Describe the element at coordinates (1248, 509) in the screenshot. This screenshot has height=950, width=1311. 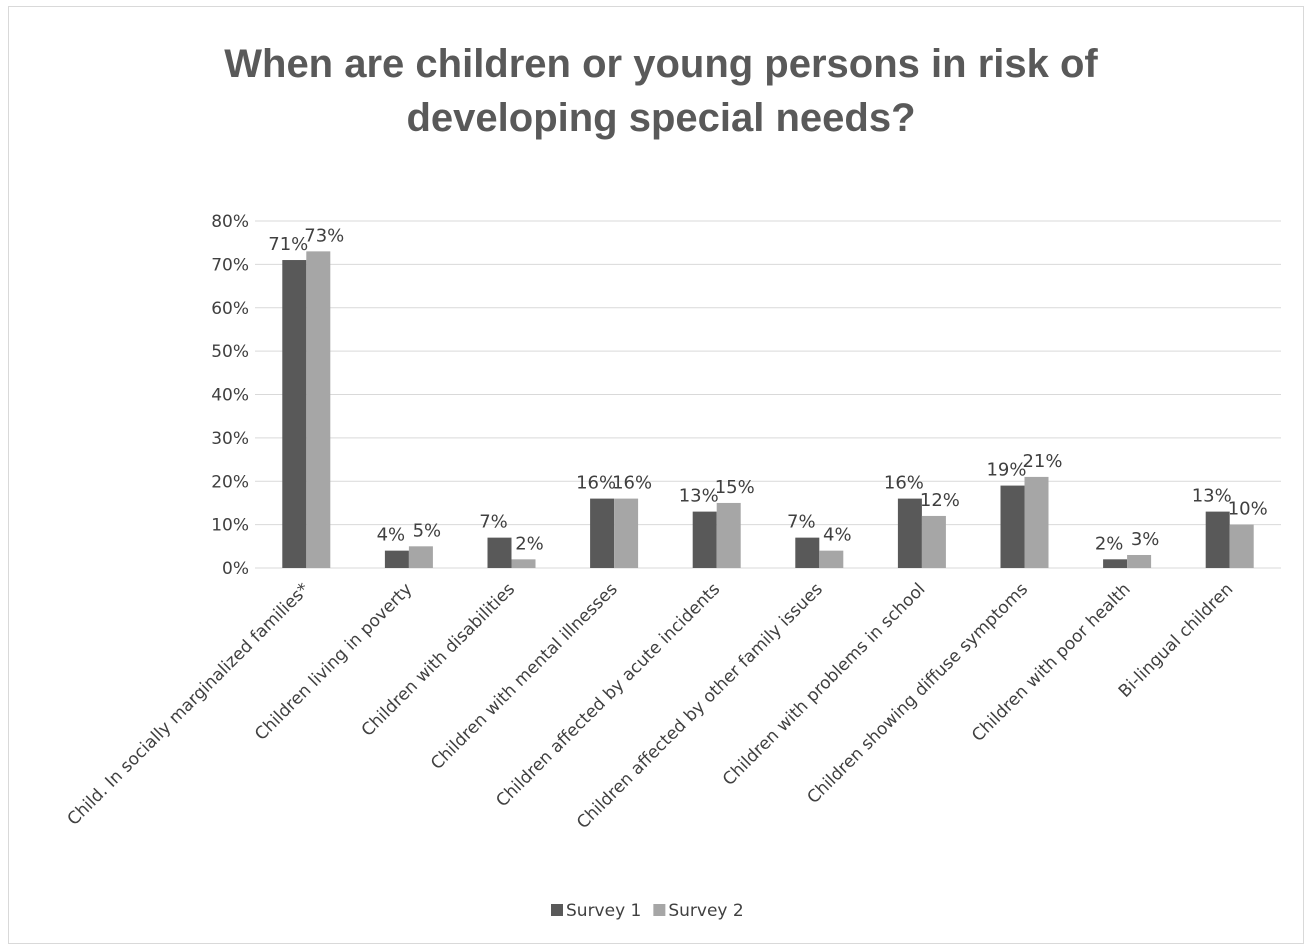
I see `data-label: 10%` at that location.